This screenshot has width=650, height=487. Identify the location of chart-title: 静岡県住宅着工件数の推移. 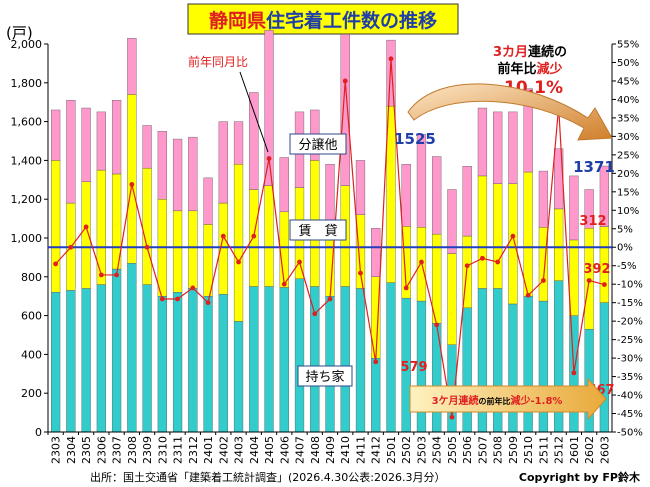
(323, 20).